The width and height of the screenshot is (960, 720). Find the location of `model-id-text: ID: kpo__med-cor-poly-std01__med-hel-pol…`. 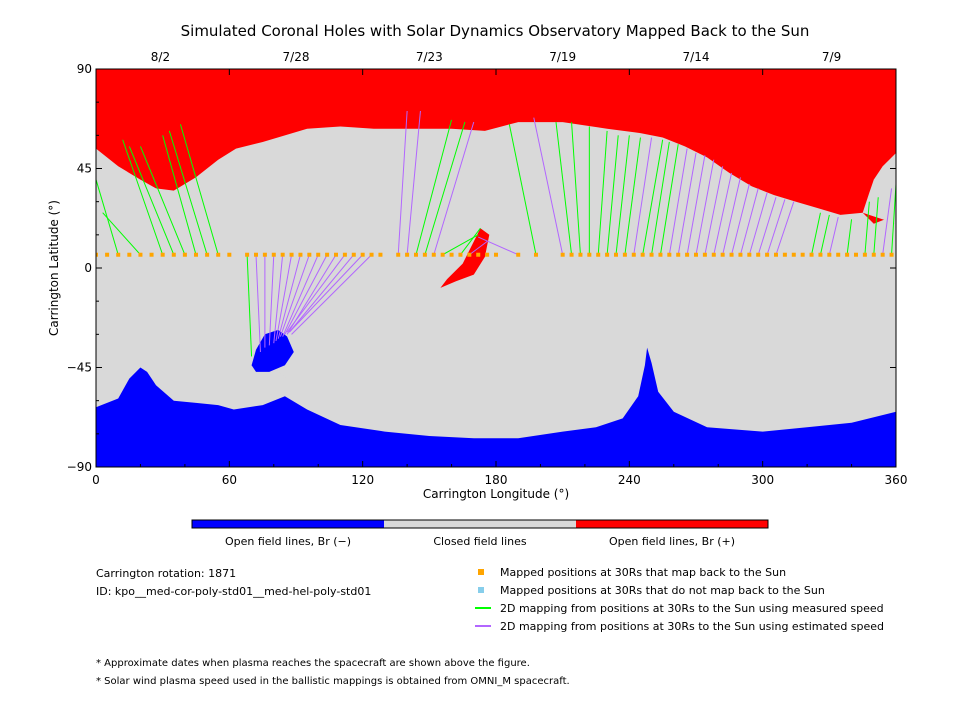

model-id-text: ID: kpo__med-cor-poly-std01__med-hel-pol… is located at coordinates (233, 591).